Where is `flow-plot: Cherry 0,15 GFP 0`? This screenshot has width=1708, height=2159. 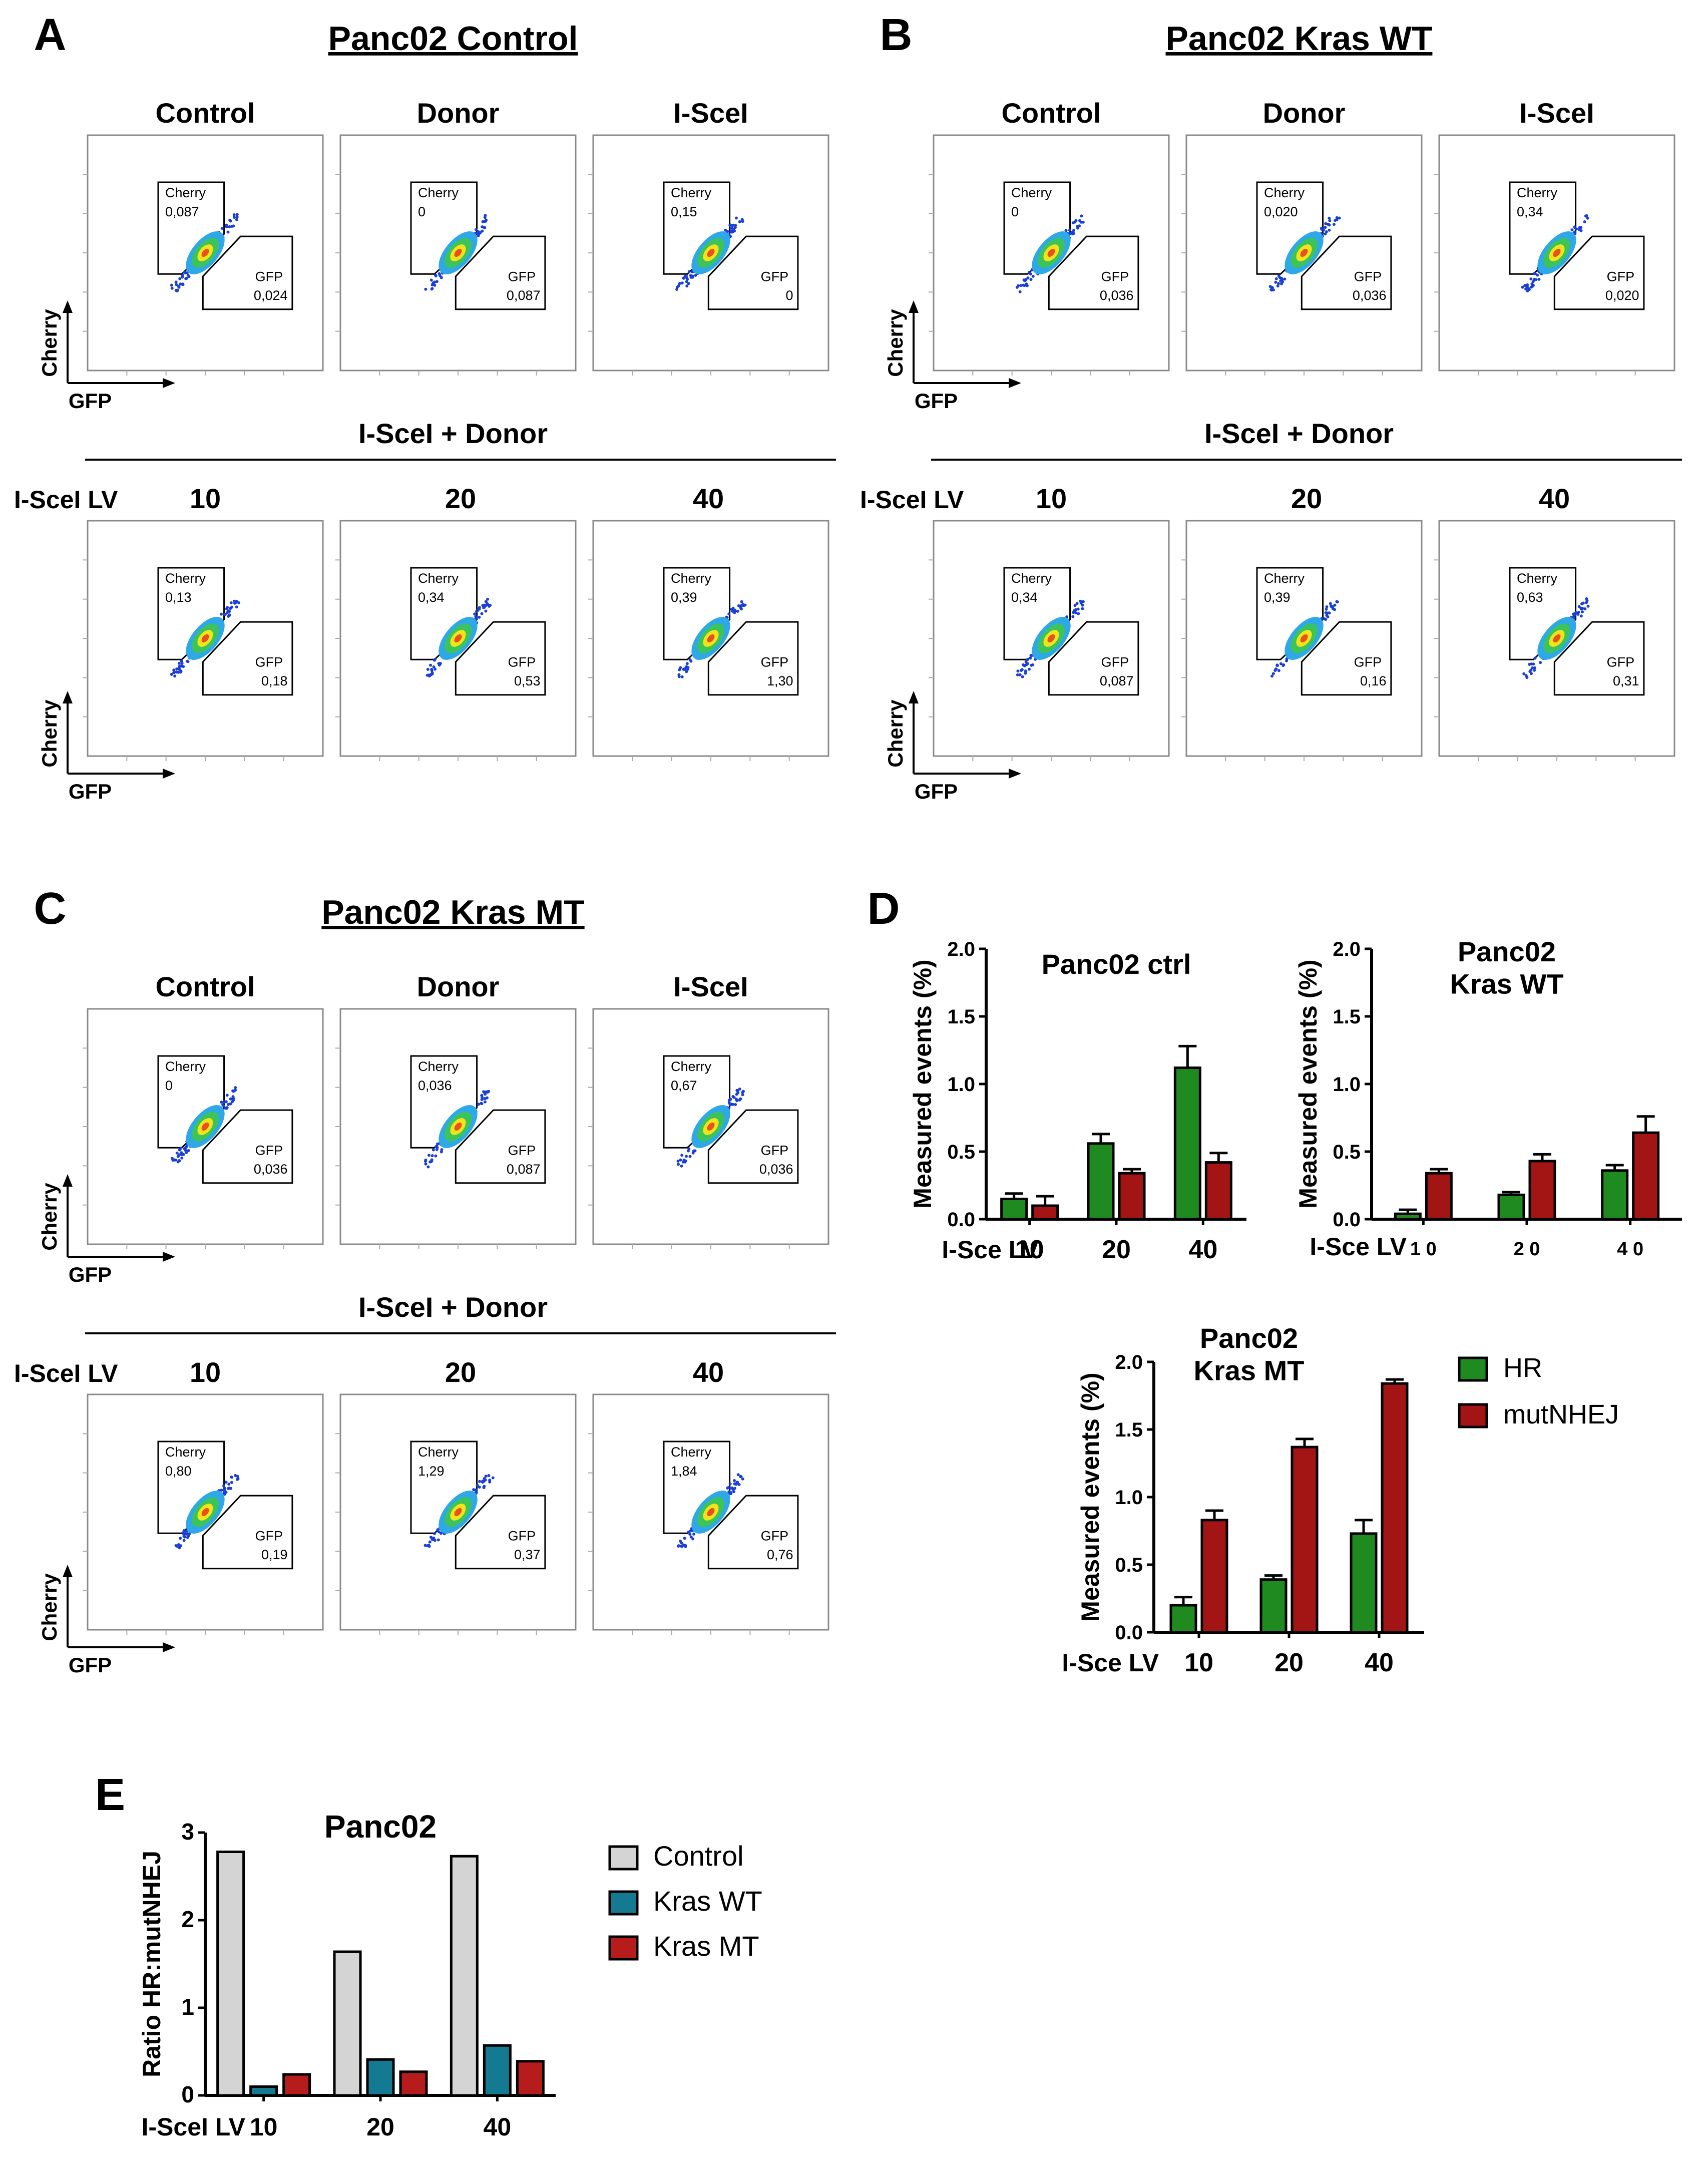 flow-plot: Cherry 0,15 GFP 0 is located at coordinates (708, 255).